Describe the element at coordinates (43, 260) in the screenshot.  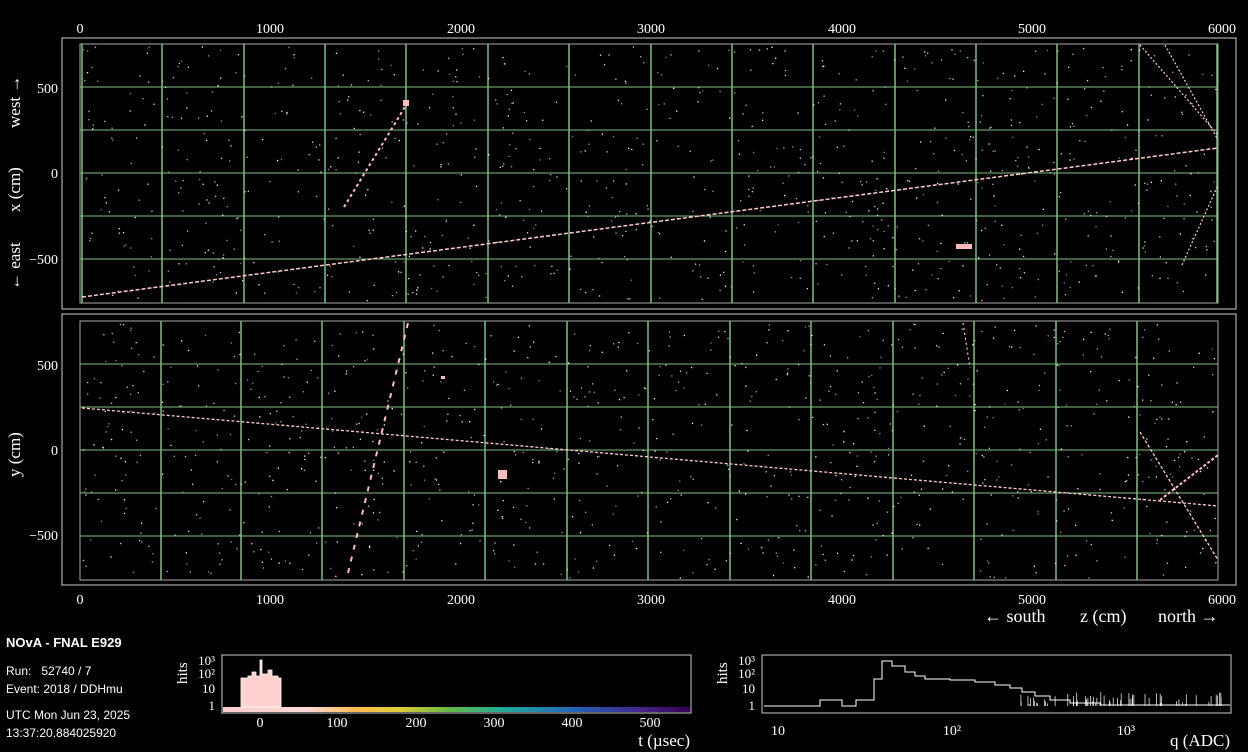
I see `tick-label: −500` at that location.